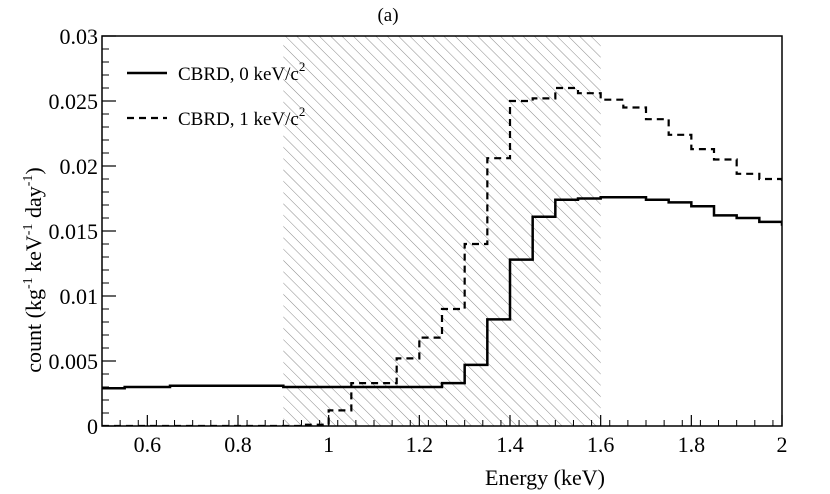 This screenshot has width=830, height=494. I want to click on y-tick-label: 0.03, so click(79, 36).